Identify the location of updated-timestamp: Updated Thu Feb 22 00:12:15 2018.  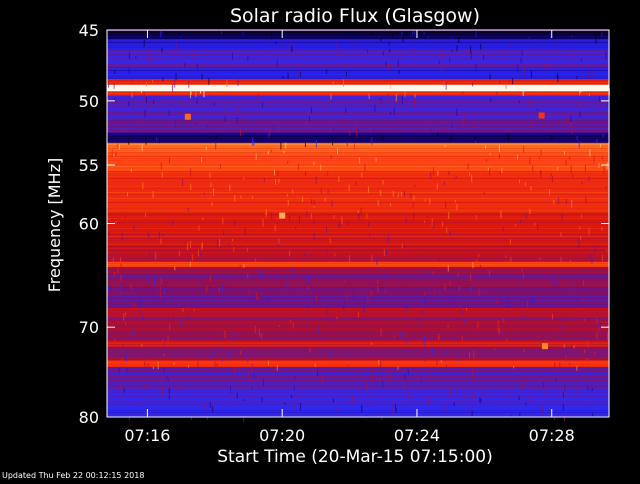
(73, 475).